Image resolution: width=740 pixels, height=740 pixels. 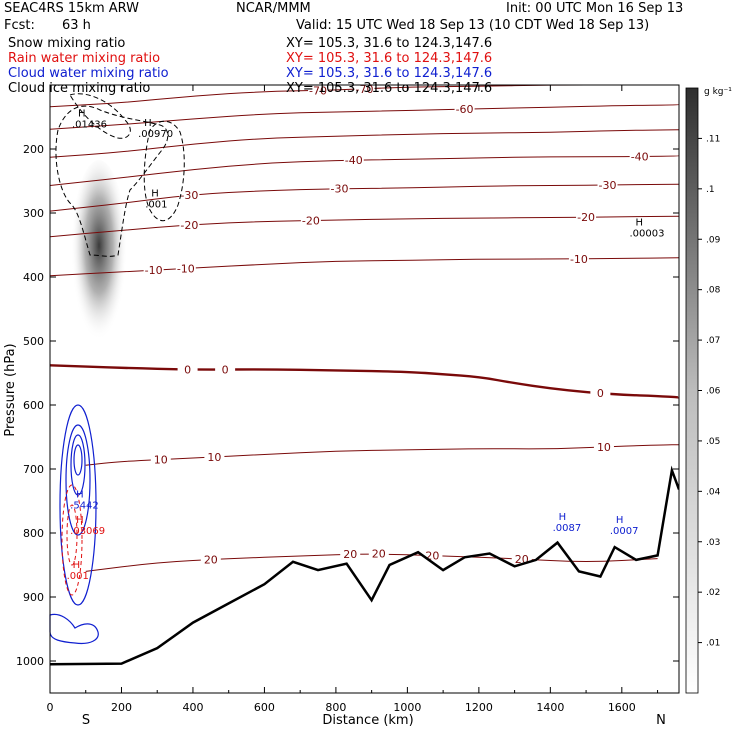 I want to click on colorbar-tick-label: .09, so click(x=713, y=240).